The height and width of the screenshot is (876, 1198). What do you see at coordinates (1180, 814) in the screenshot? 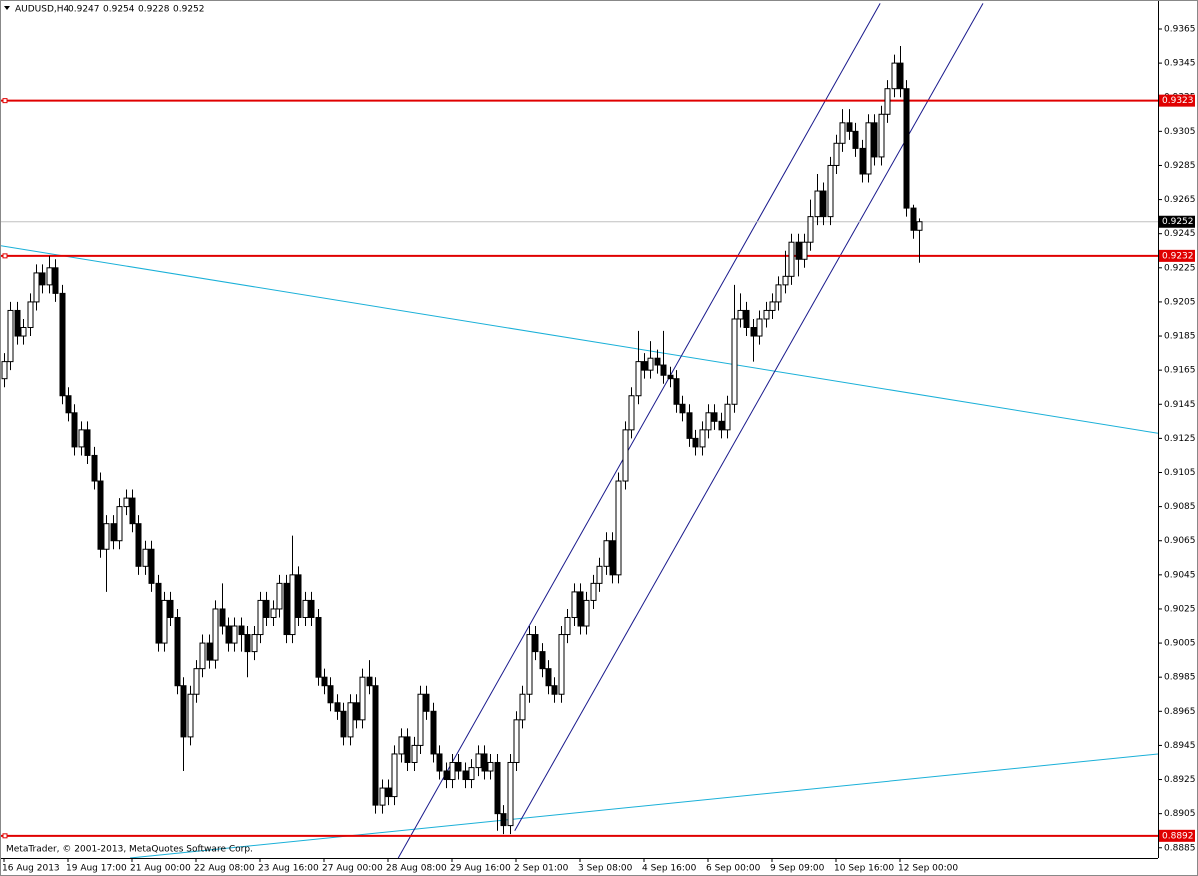
I see `y-tick-label: 0.8905` at bounding box center [1180, 814].